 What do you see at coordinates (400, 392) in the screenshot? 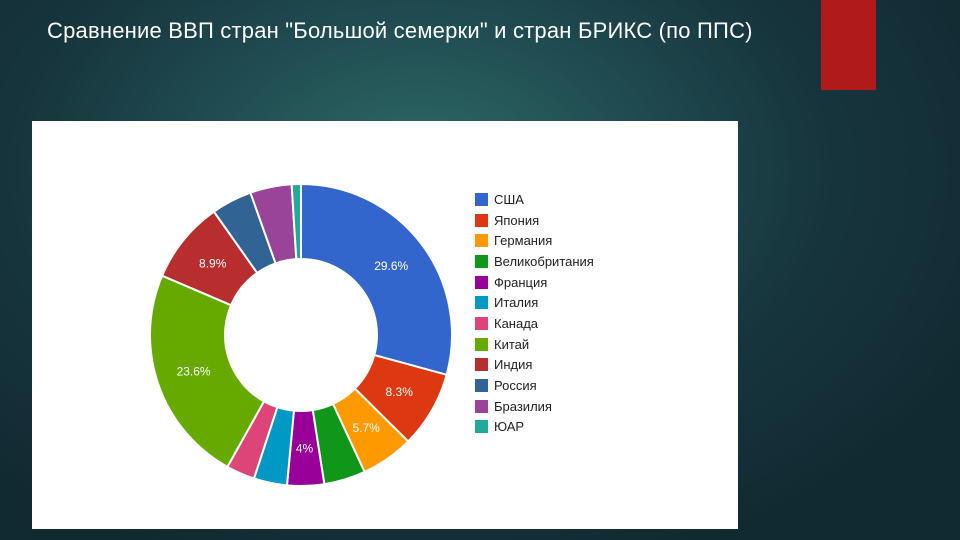
I see `slice-label-2: 8.3%` at bounding box center [400, 392].